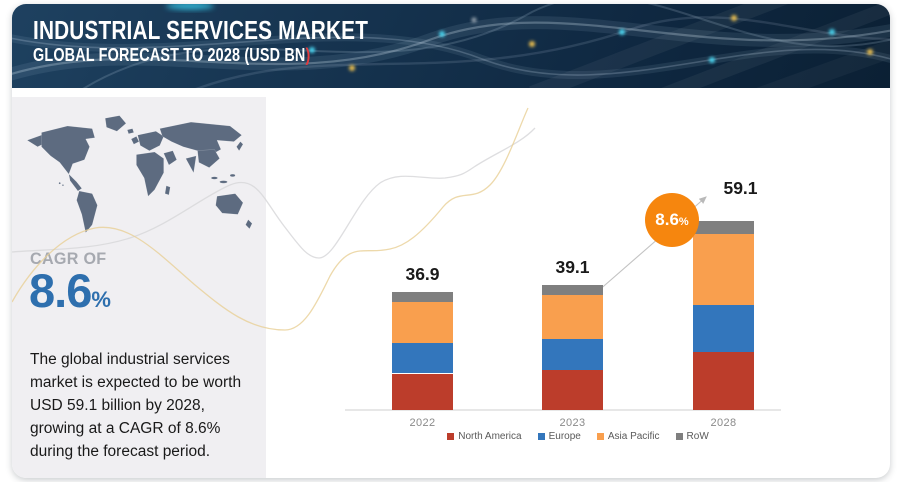 The width and height of the screenshot is (900, 482). Describe the element at coordinates (422, 274) in the screenshot. I see `total-label-2022: 36.9` at that location.